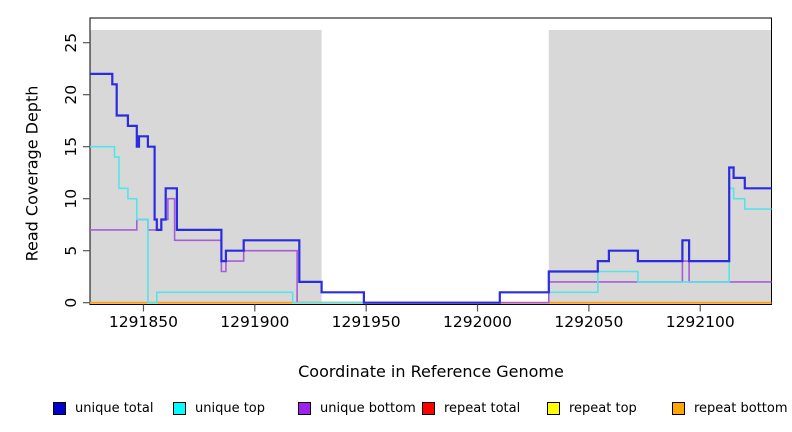 This screenshot has height=432, width=792. Describe the element at coordinates (71, 43) in the screenshot. I see `y-tick-label: 25` at that location.